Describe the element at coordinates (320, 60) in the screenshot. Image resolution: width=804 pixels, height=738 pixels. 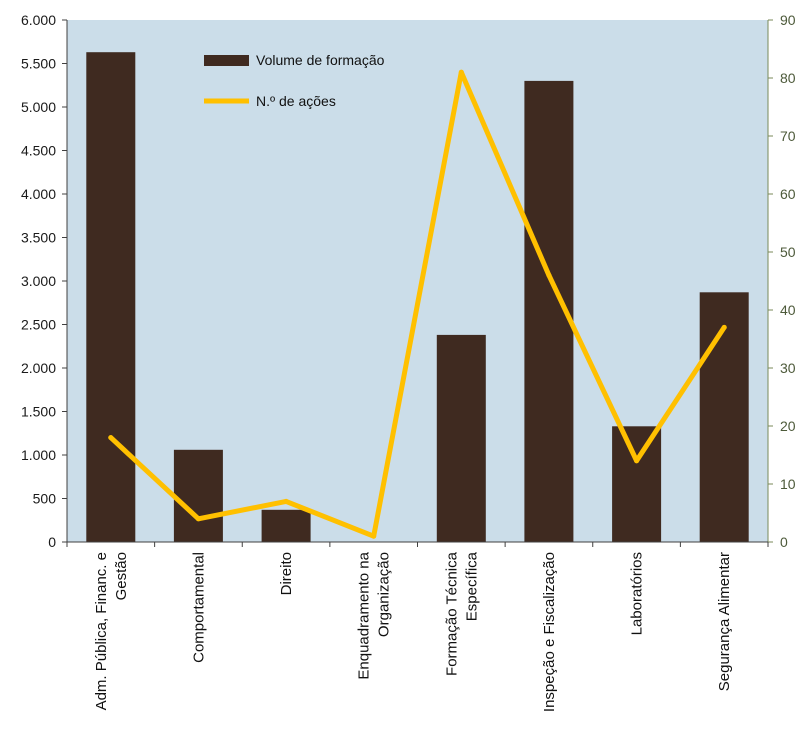
I see `legend-label-bar: Volume de formação` at that location.